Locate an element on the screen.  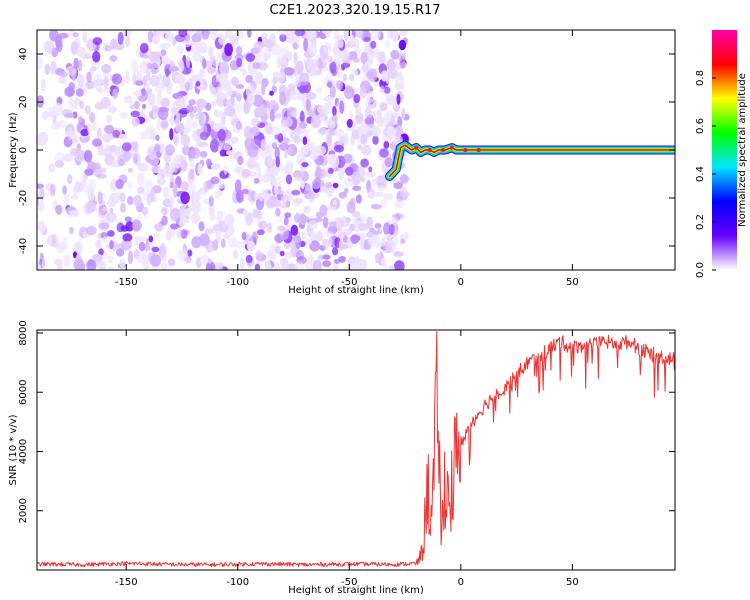
colorbar-tick-label: 0.4 is located at coordinates (700, 174).